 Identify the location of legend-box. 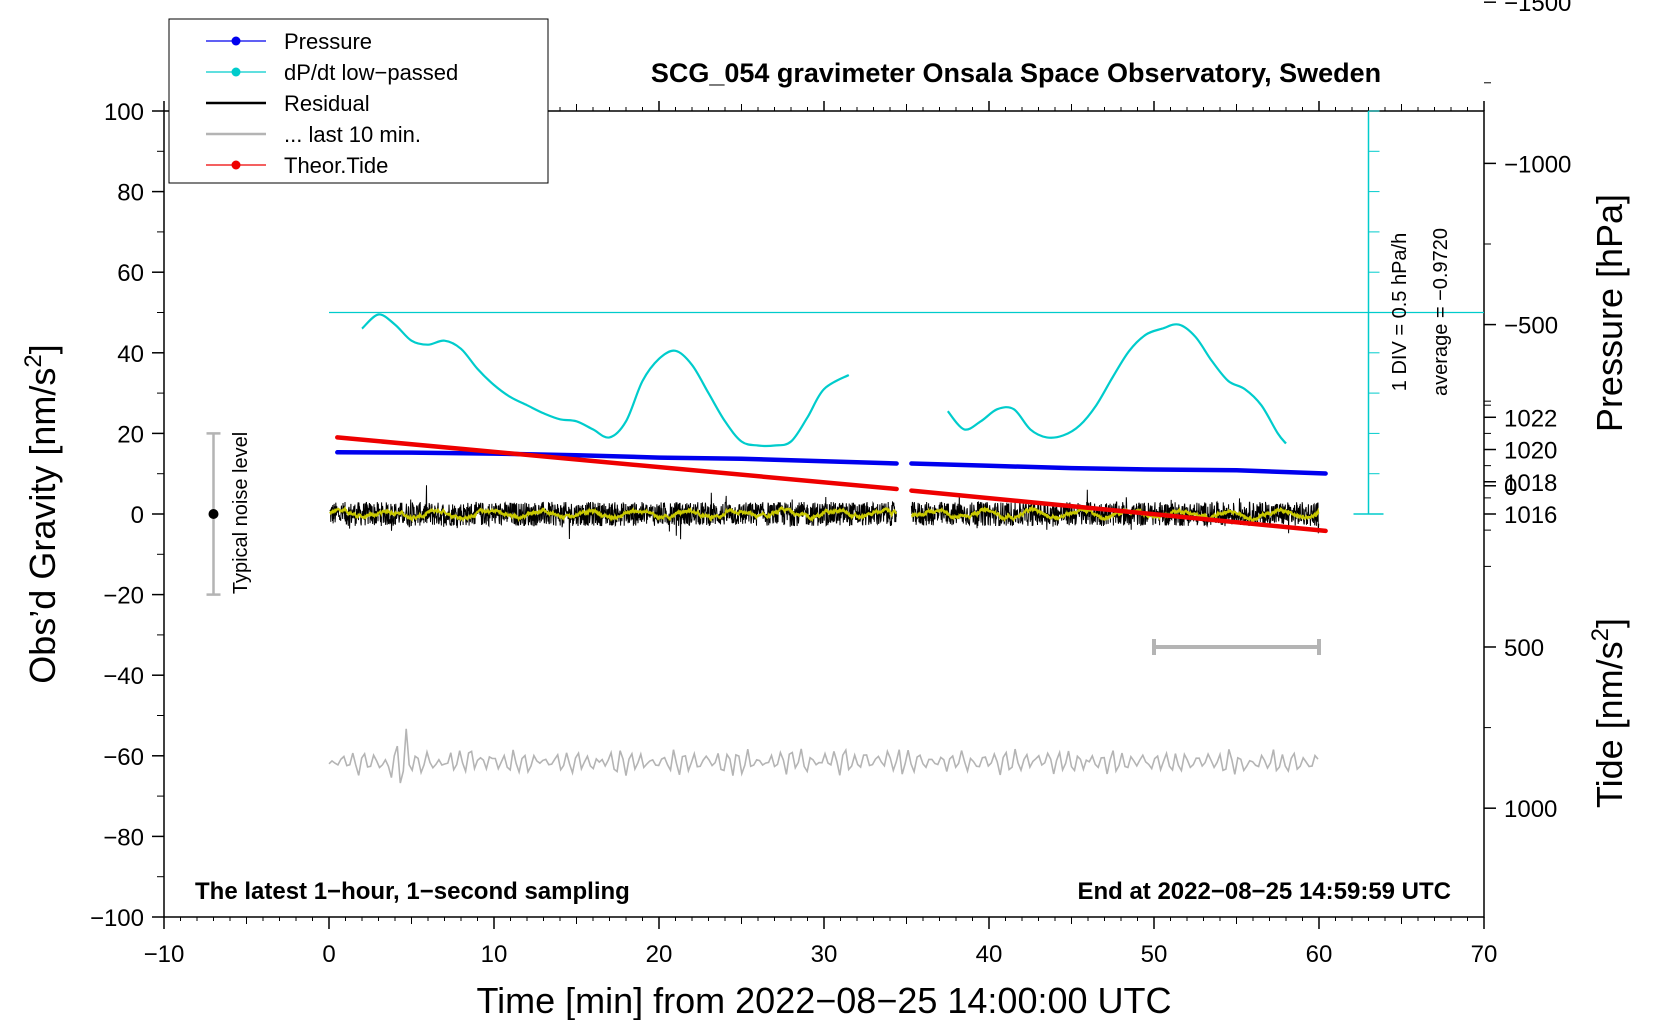
(358, 101).